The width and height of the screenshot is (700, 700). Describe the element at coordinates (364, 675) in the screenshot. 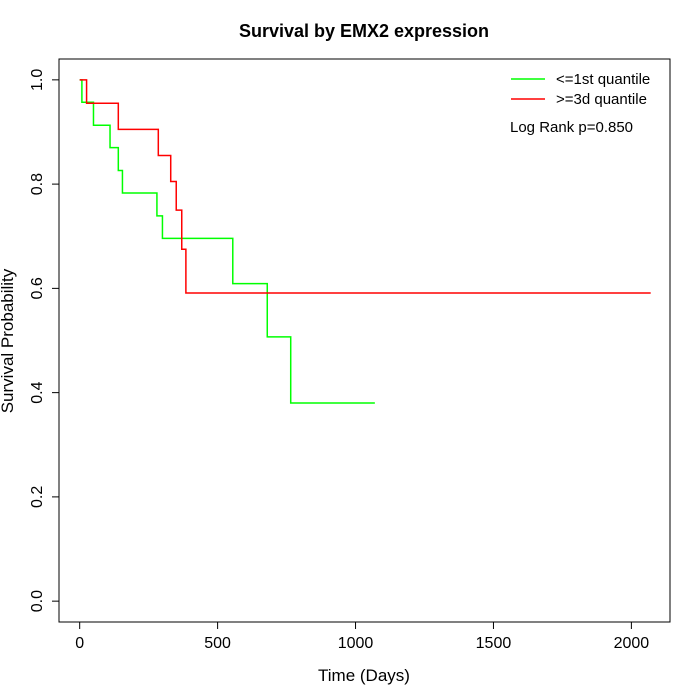

I see `x-axis-label: Time (Days)` at that location.